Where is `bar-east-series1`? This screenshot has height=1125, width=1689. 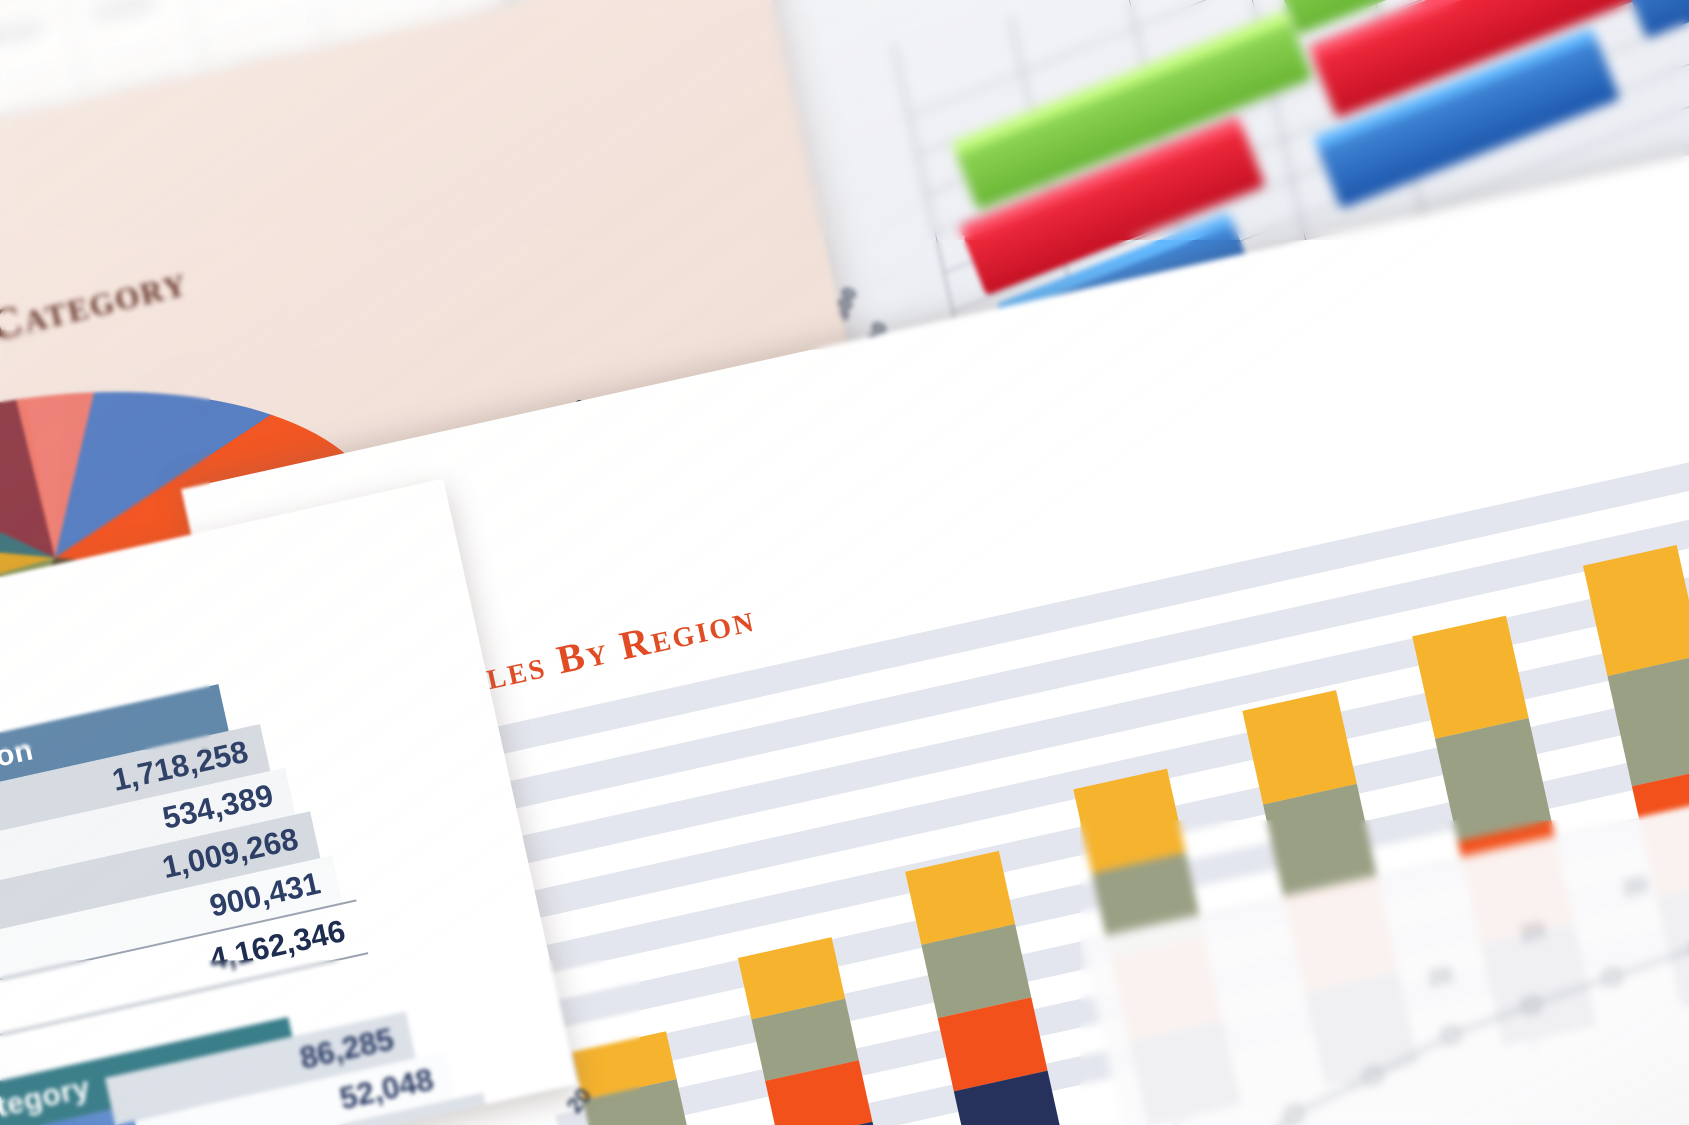
bar-east-series1 is located at coordinates (1655, 19).